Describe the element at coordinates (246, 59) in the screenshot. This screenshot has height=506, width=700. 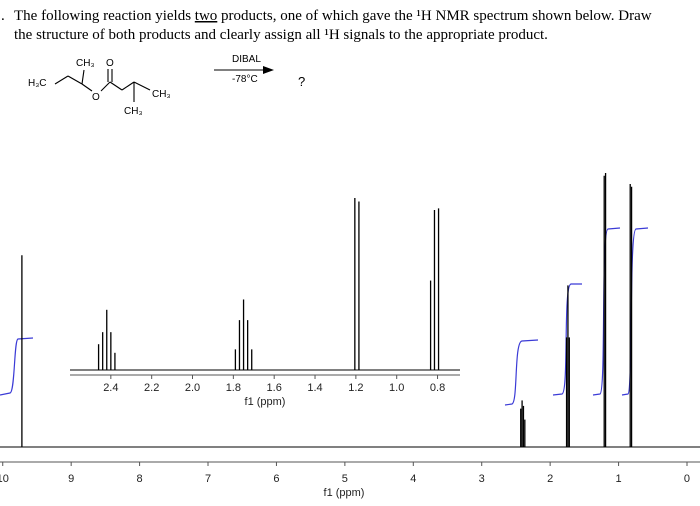
I see `reagent: DIBAL` at that location.